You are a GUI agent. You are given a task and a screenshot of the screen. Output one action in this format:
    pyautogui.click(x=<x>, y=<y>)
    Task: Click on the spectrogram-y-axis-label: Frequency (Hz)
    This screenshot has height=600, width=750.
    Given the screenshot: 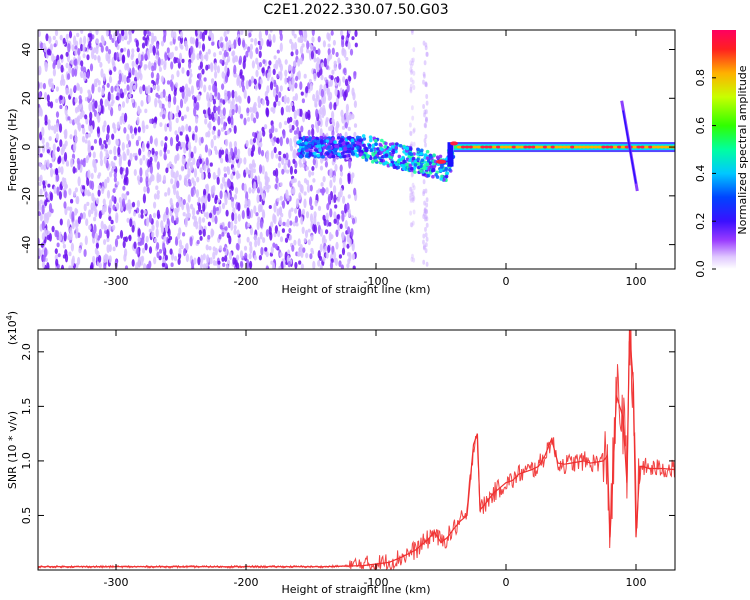 What is the action you would take?
    pyautogui.click(x=12, y=150)
    